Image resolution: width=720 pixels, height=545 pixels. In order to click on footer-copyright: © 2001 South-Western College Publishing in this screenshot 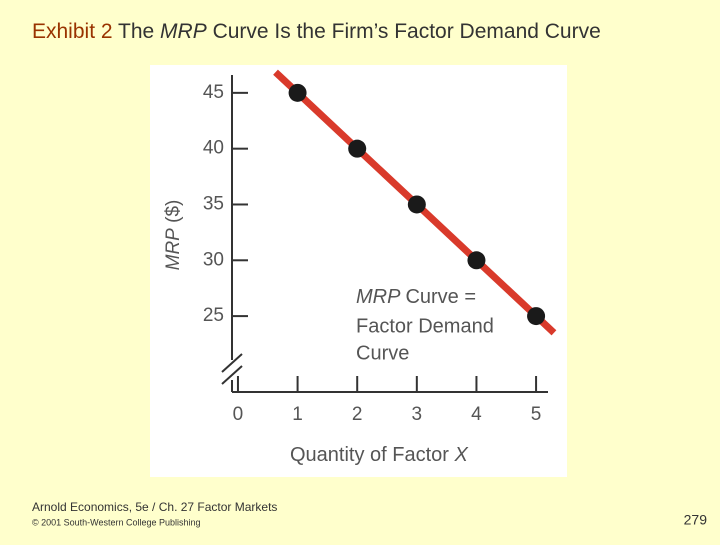, I will do `click(116, 522)`.